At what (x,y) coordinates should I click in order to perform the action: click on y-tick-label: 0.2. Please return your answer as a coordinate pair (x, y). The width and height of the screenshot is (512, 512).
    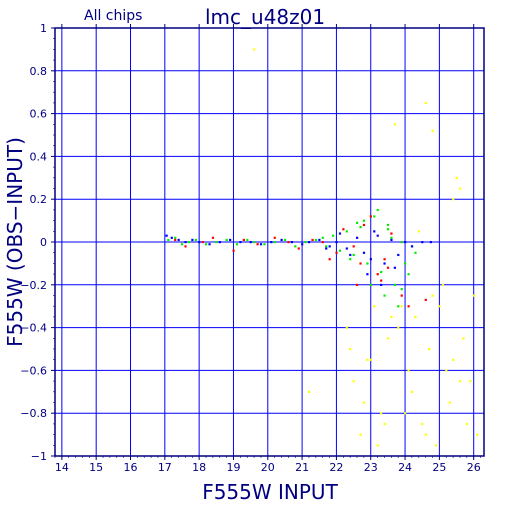
    Looking at the image, I should click on (39, 199).